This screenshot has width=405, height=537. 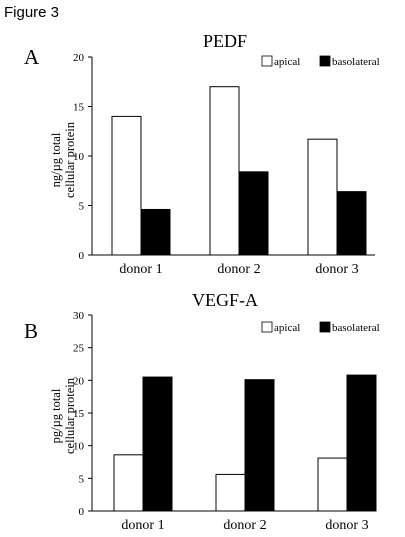 I want to click on chart-title: PEDF, so click(x=225, y=41).